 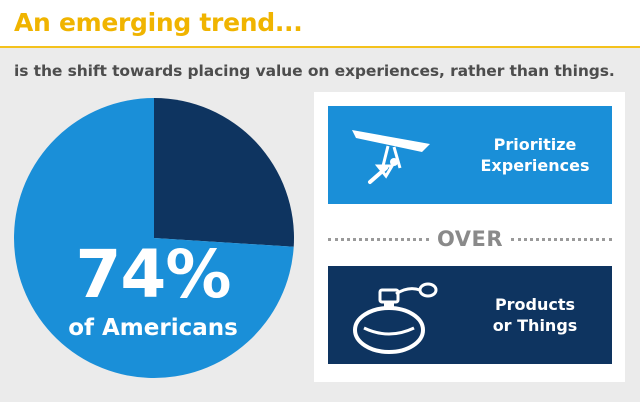 What do you see at coordinates (391, 157) in the screenshot?
I see `hang-glider-icon` at bounding box center [391, 157].